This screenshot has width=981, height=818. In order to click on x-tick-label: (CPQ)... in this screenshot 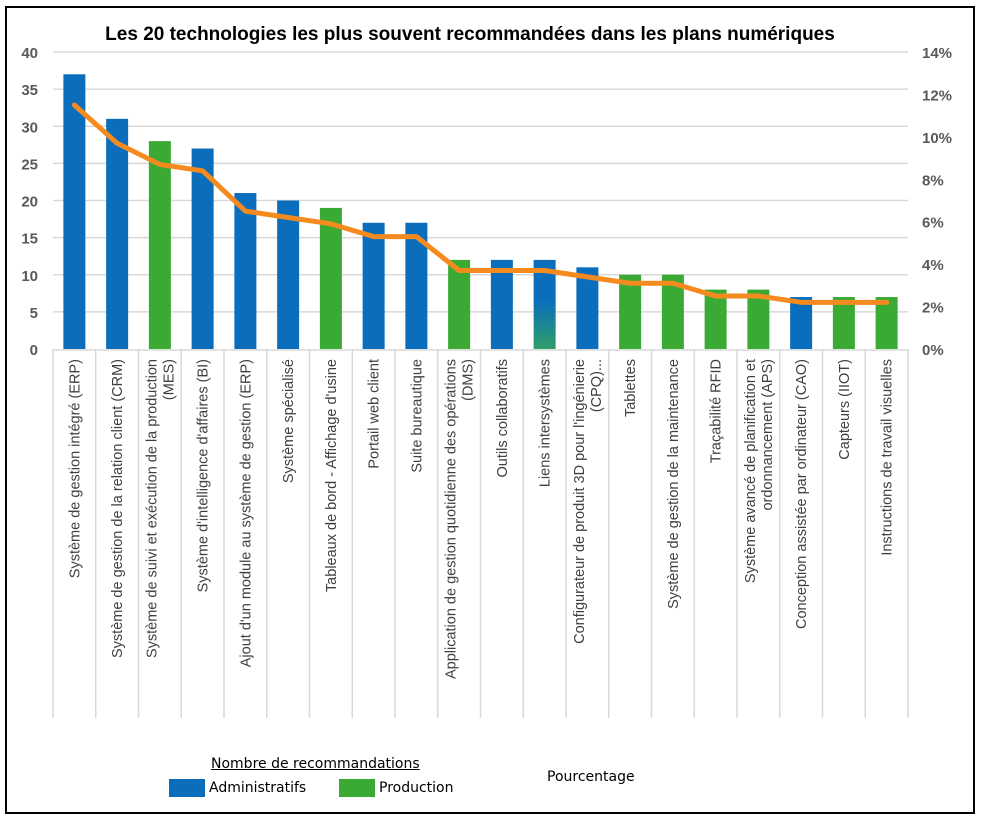, I will do `click(597, 385)`.